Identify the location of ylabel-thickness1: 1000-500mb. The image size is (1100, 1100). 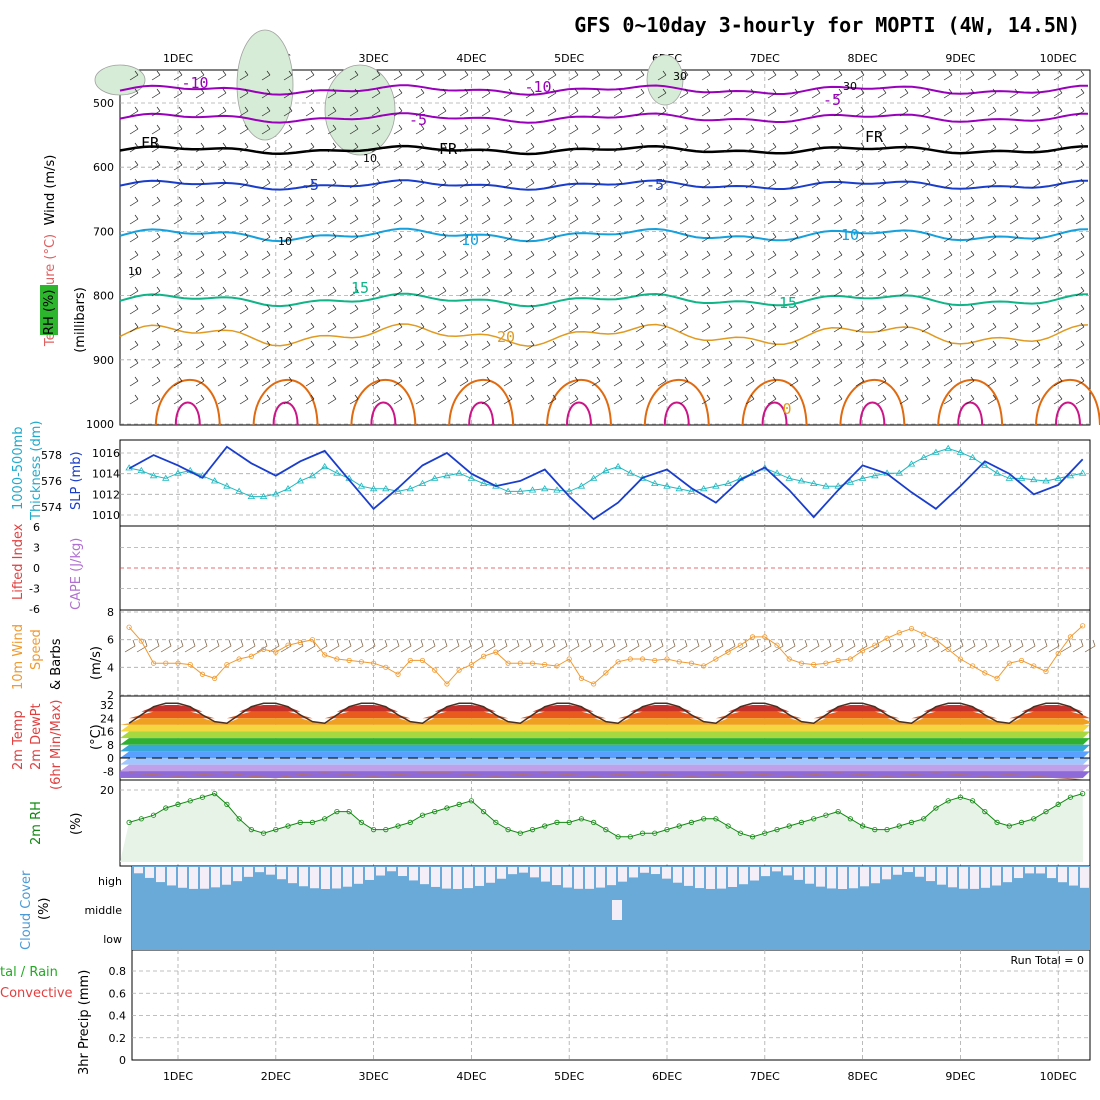
(18, 468).